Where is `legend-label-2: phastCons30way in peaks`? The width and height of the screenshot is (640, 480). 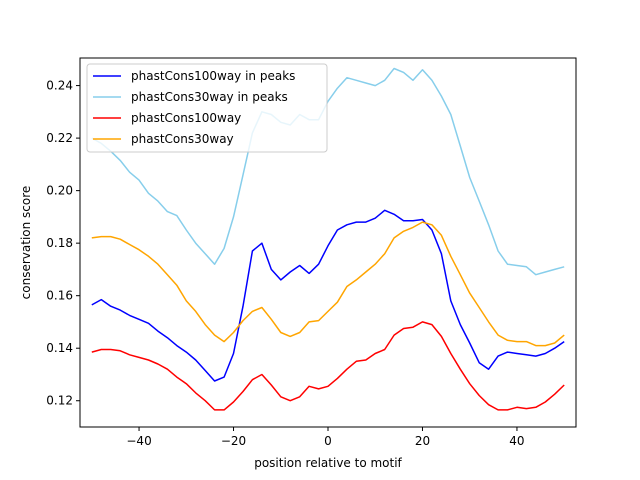
legend-label-2: phastCons30way in peaks is located at coordinates (209, 97).